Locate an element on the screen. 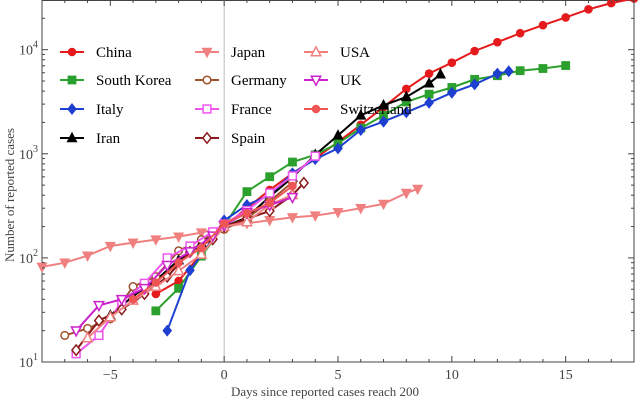 This screenshot has width=640, height=401. legend-item-south-korea: South Korea is located at coordinates (116, 81).